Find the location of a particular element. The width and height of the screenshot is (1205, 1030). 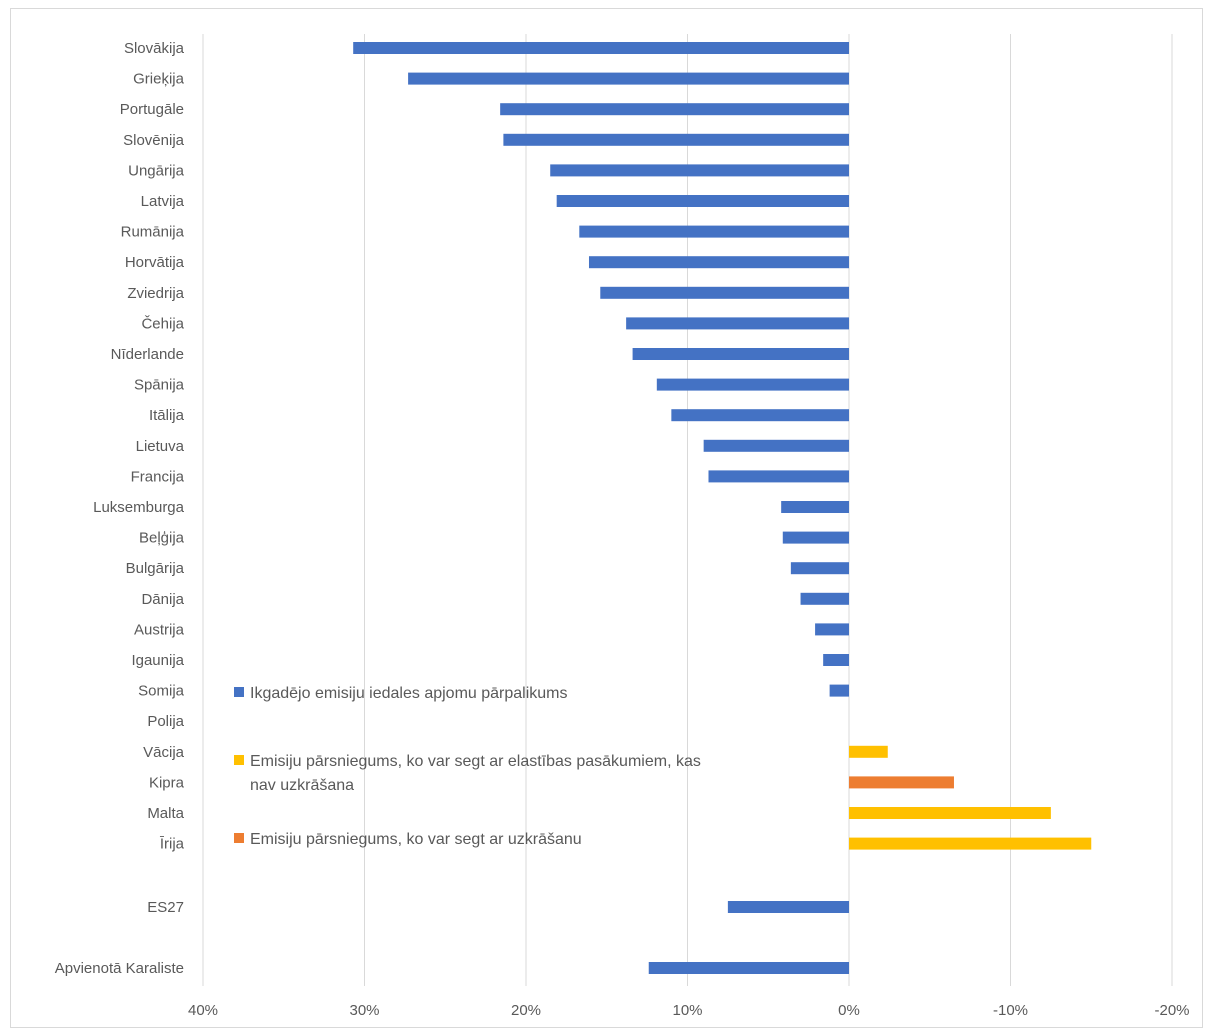

category-label-zviedrija: Zviedrija is located at coordinates (155, 293).